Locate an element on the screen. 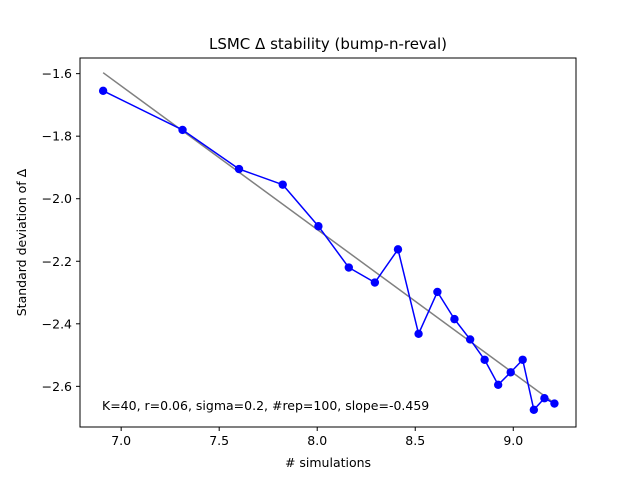 The image size is (640, 480). y-tick-label: −2.4 is located at coordinates (57, 323).